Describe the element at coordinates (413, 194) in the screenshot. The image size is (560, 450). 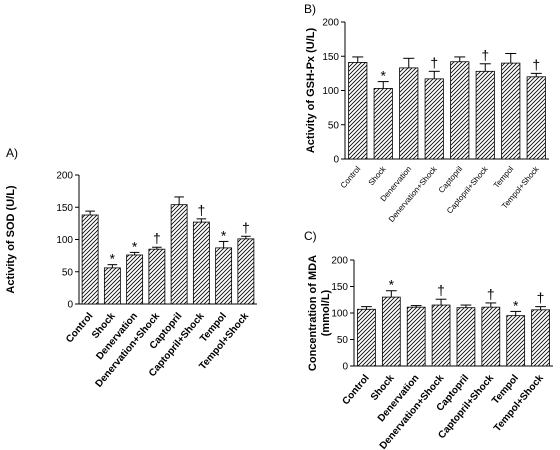
I see `category-label: Denervation+Shock` at that location.